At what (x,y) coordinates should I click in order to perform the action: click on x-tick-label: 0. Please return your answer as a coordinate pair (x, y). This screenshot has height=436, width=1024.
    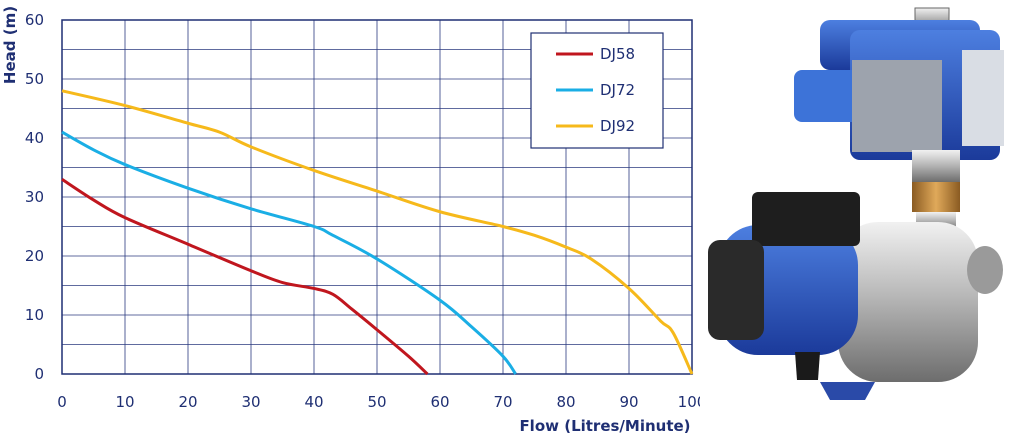
    Looking at the image, I should click on (62, 402).